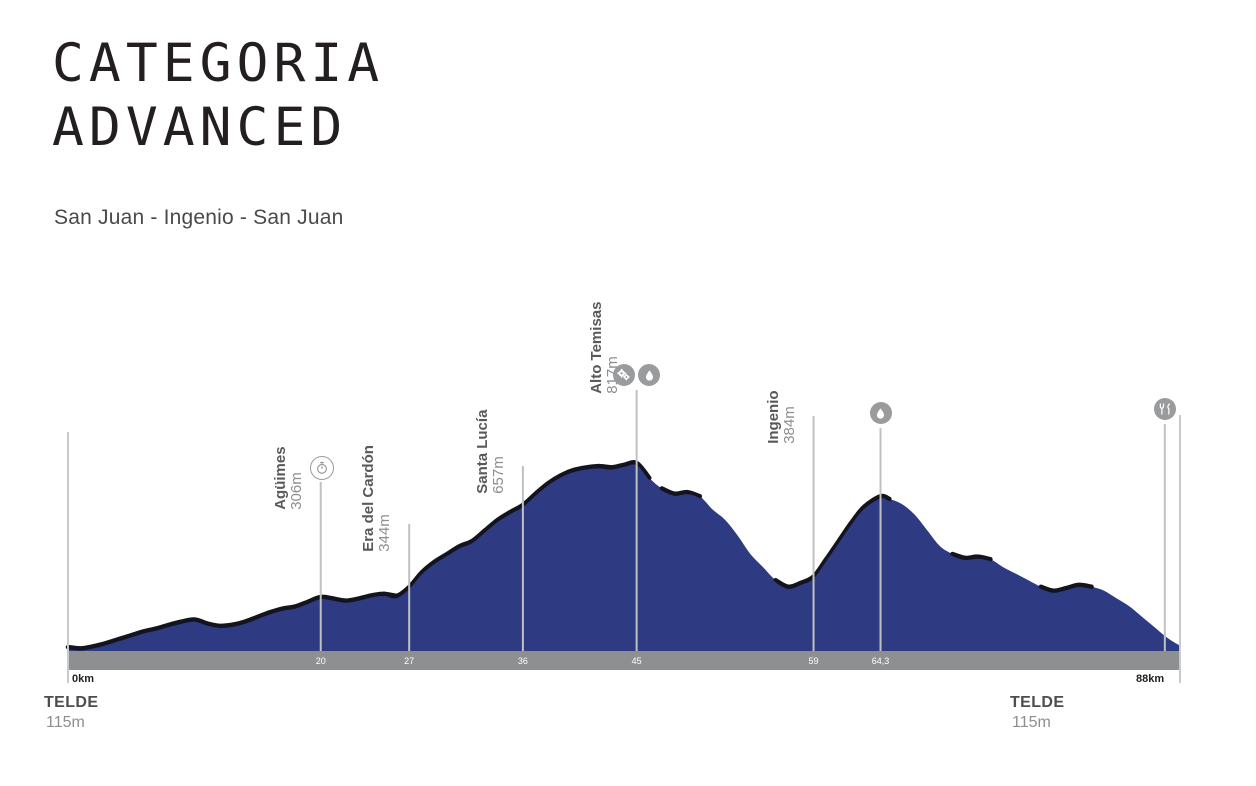 Image resolution: width=1256 pixels, height=786 pixels. What do you see at coordinates (199, 217) in the screenshot?
I see `route-subtitle: San Juan - Ingenio - San Juan` at bounding box center [199, 217].